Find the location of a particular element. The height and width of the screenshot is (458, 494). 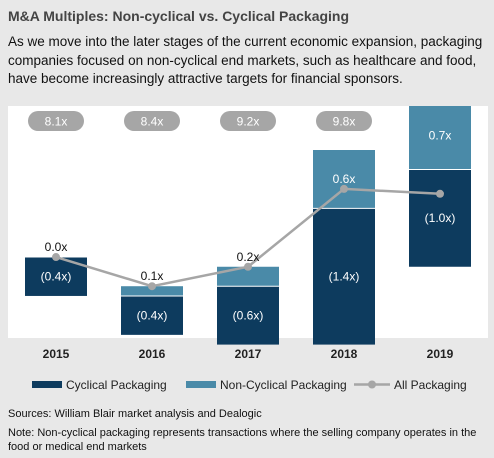

multiple-pill-label: 9.2x is located at coordinates (248, 122).